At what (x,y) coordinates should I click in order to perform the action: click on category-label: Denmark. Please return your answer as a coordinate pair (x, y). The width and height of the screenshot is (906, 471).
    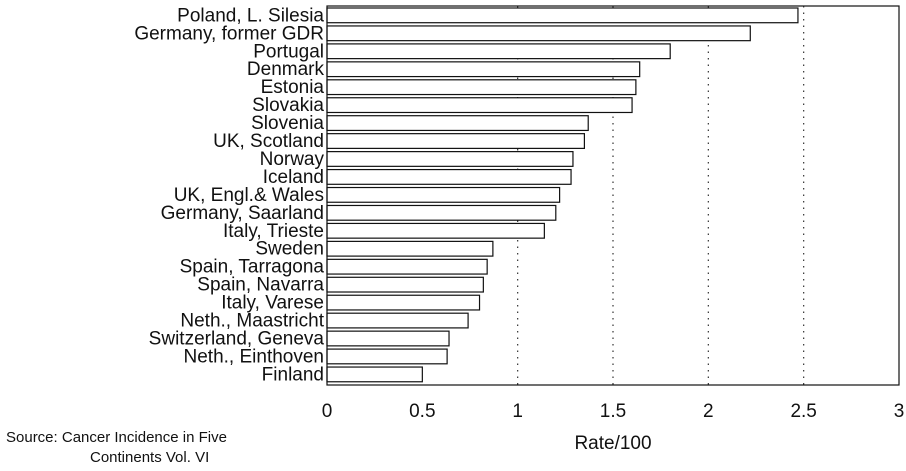
    Looking at the image, I should click on (286, 69).